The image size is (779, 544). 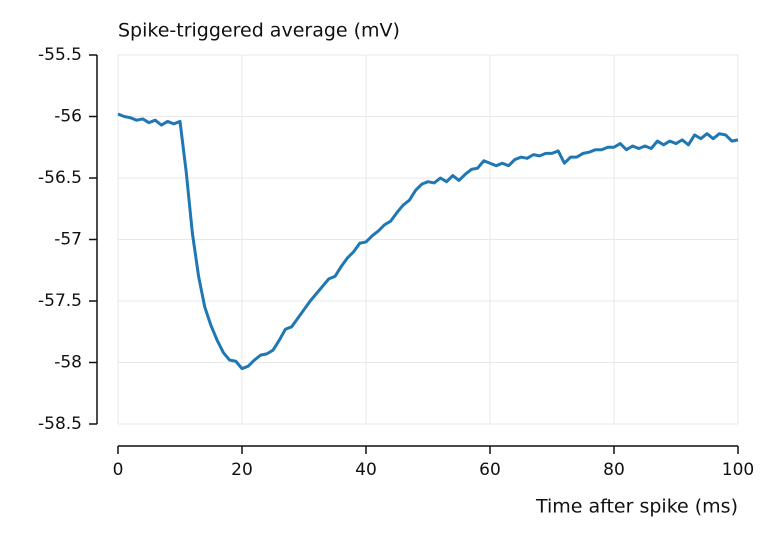 I want to click on x-tick-label: 100, so click(x=738, y=470).